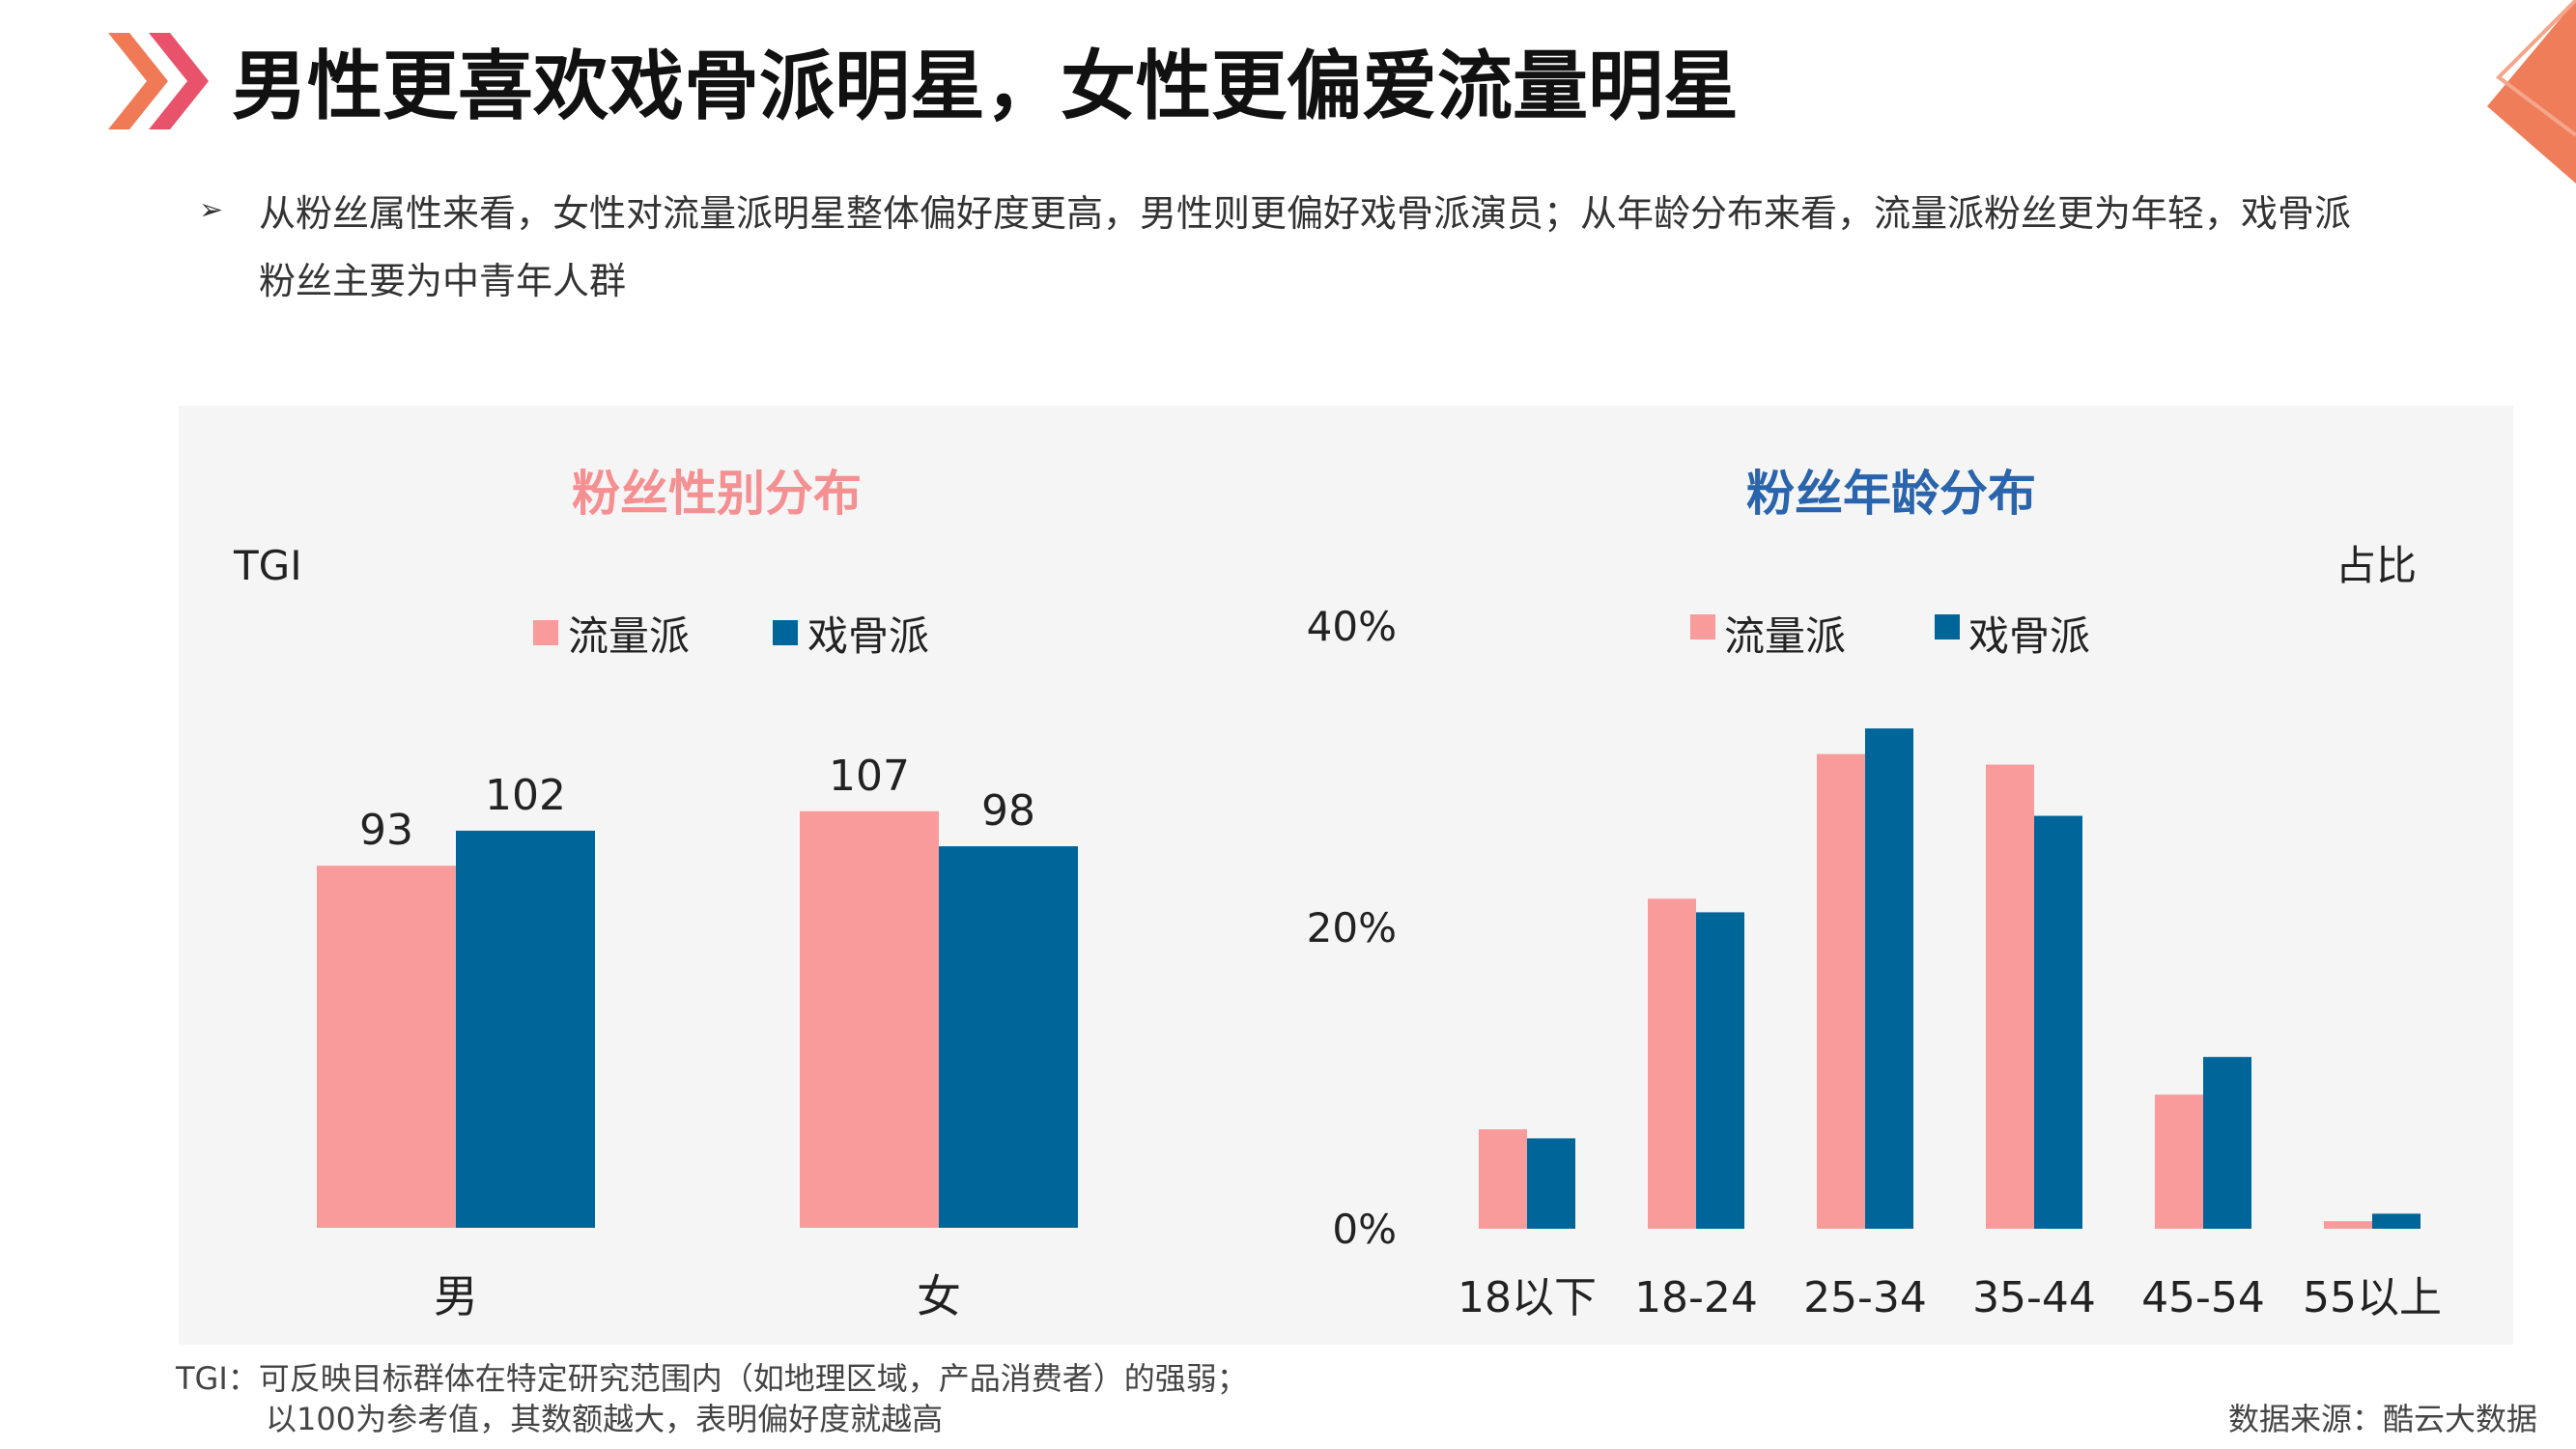 The height and width of the screenshot is (1449, 2576). Describe the element at coordinates (1527, 1297) in the screenshot. I see `age-category-label: 18以下` at that location.